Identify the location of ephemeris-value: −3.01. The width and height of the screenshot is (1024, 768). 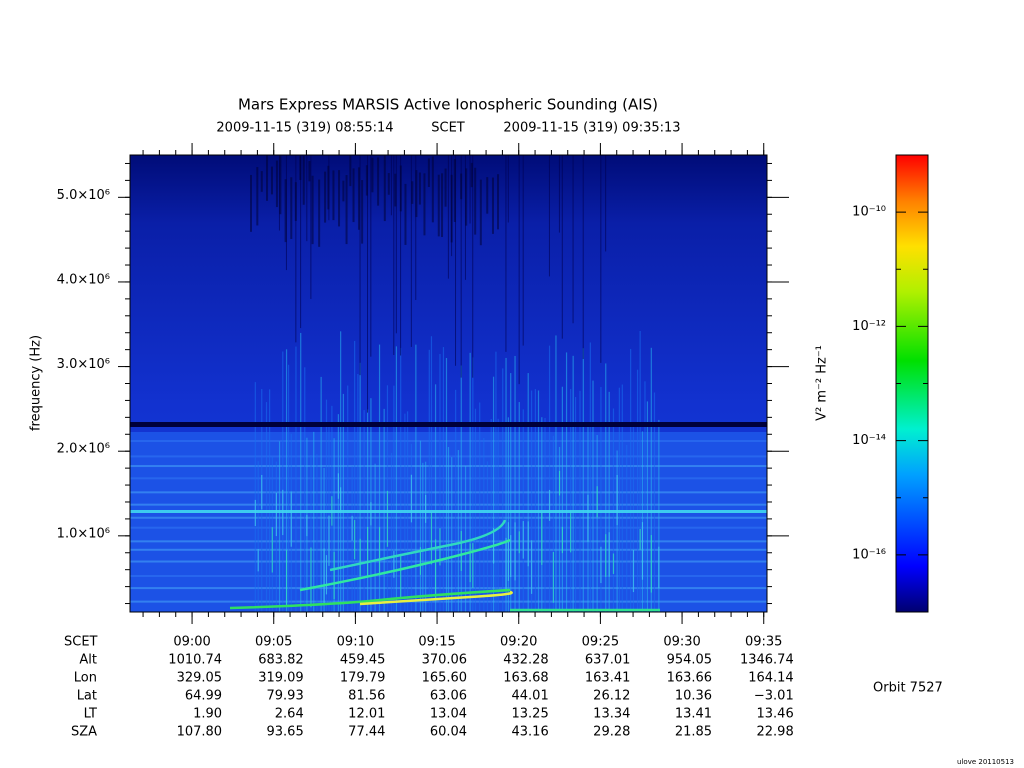
(774, 696).